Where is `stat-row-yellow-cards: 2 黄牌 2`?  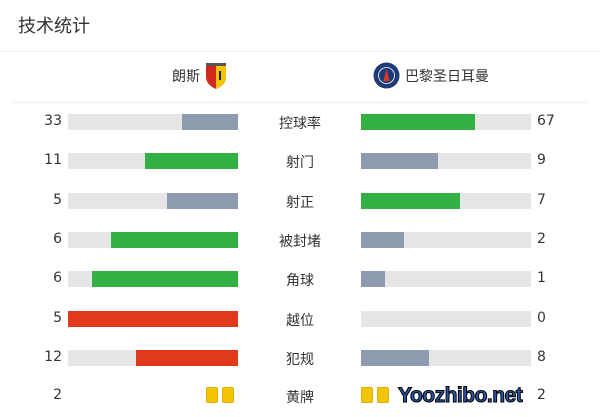
stat-row-yellow-cards: 2 黄牌 2 is located at coordinates (300, 396).